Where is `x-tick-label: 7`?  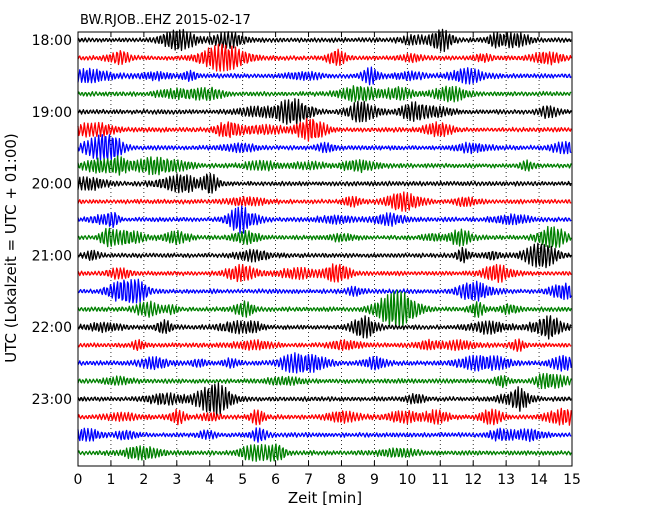 x-tick-label: 7 is located at coordinates (308, 480).